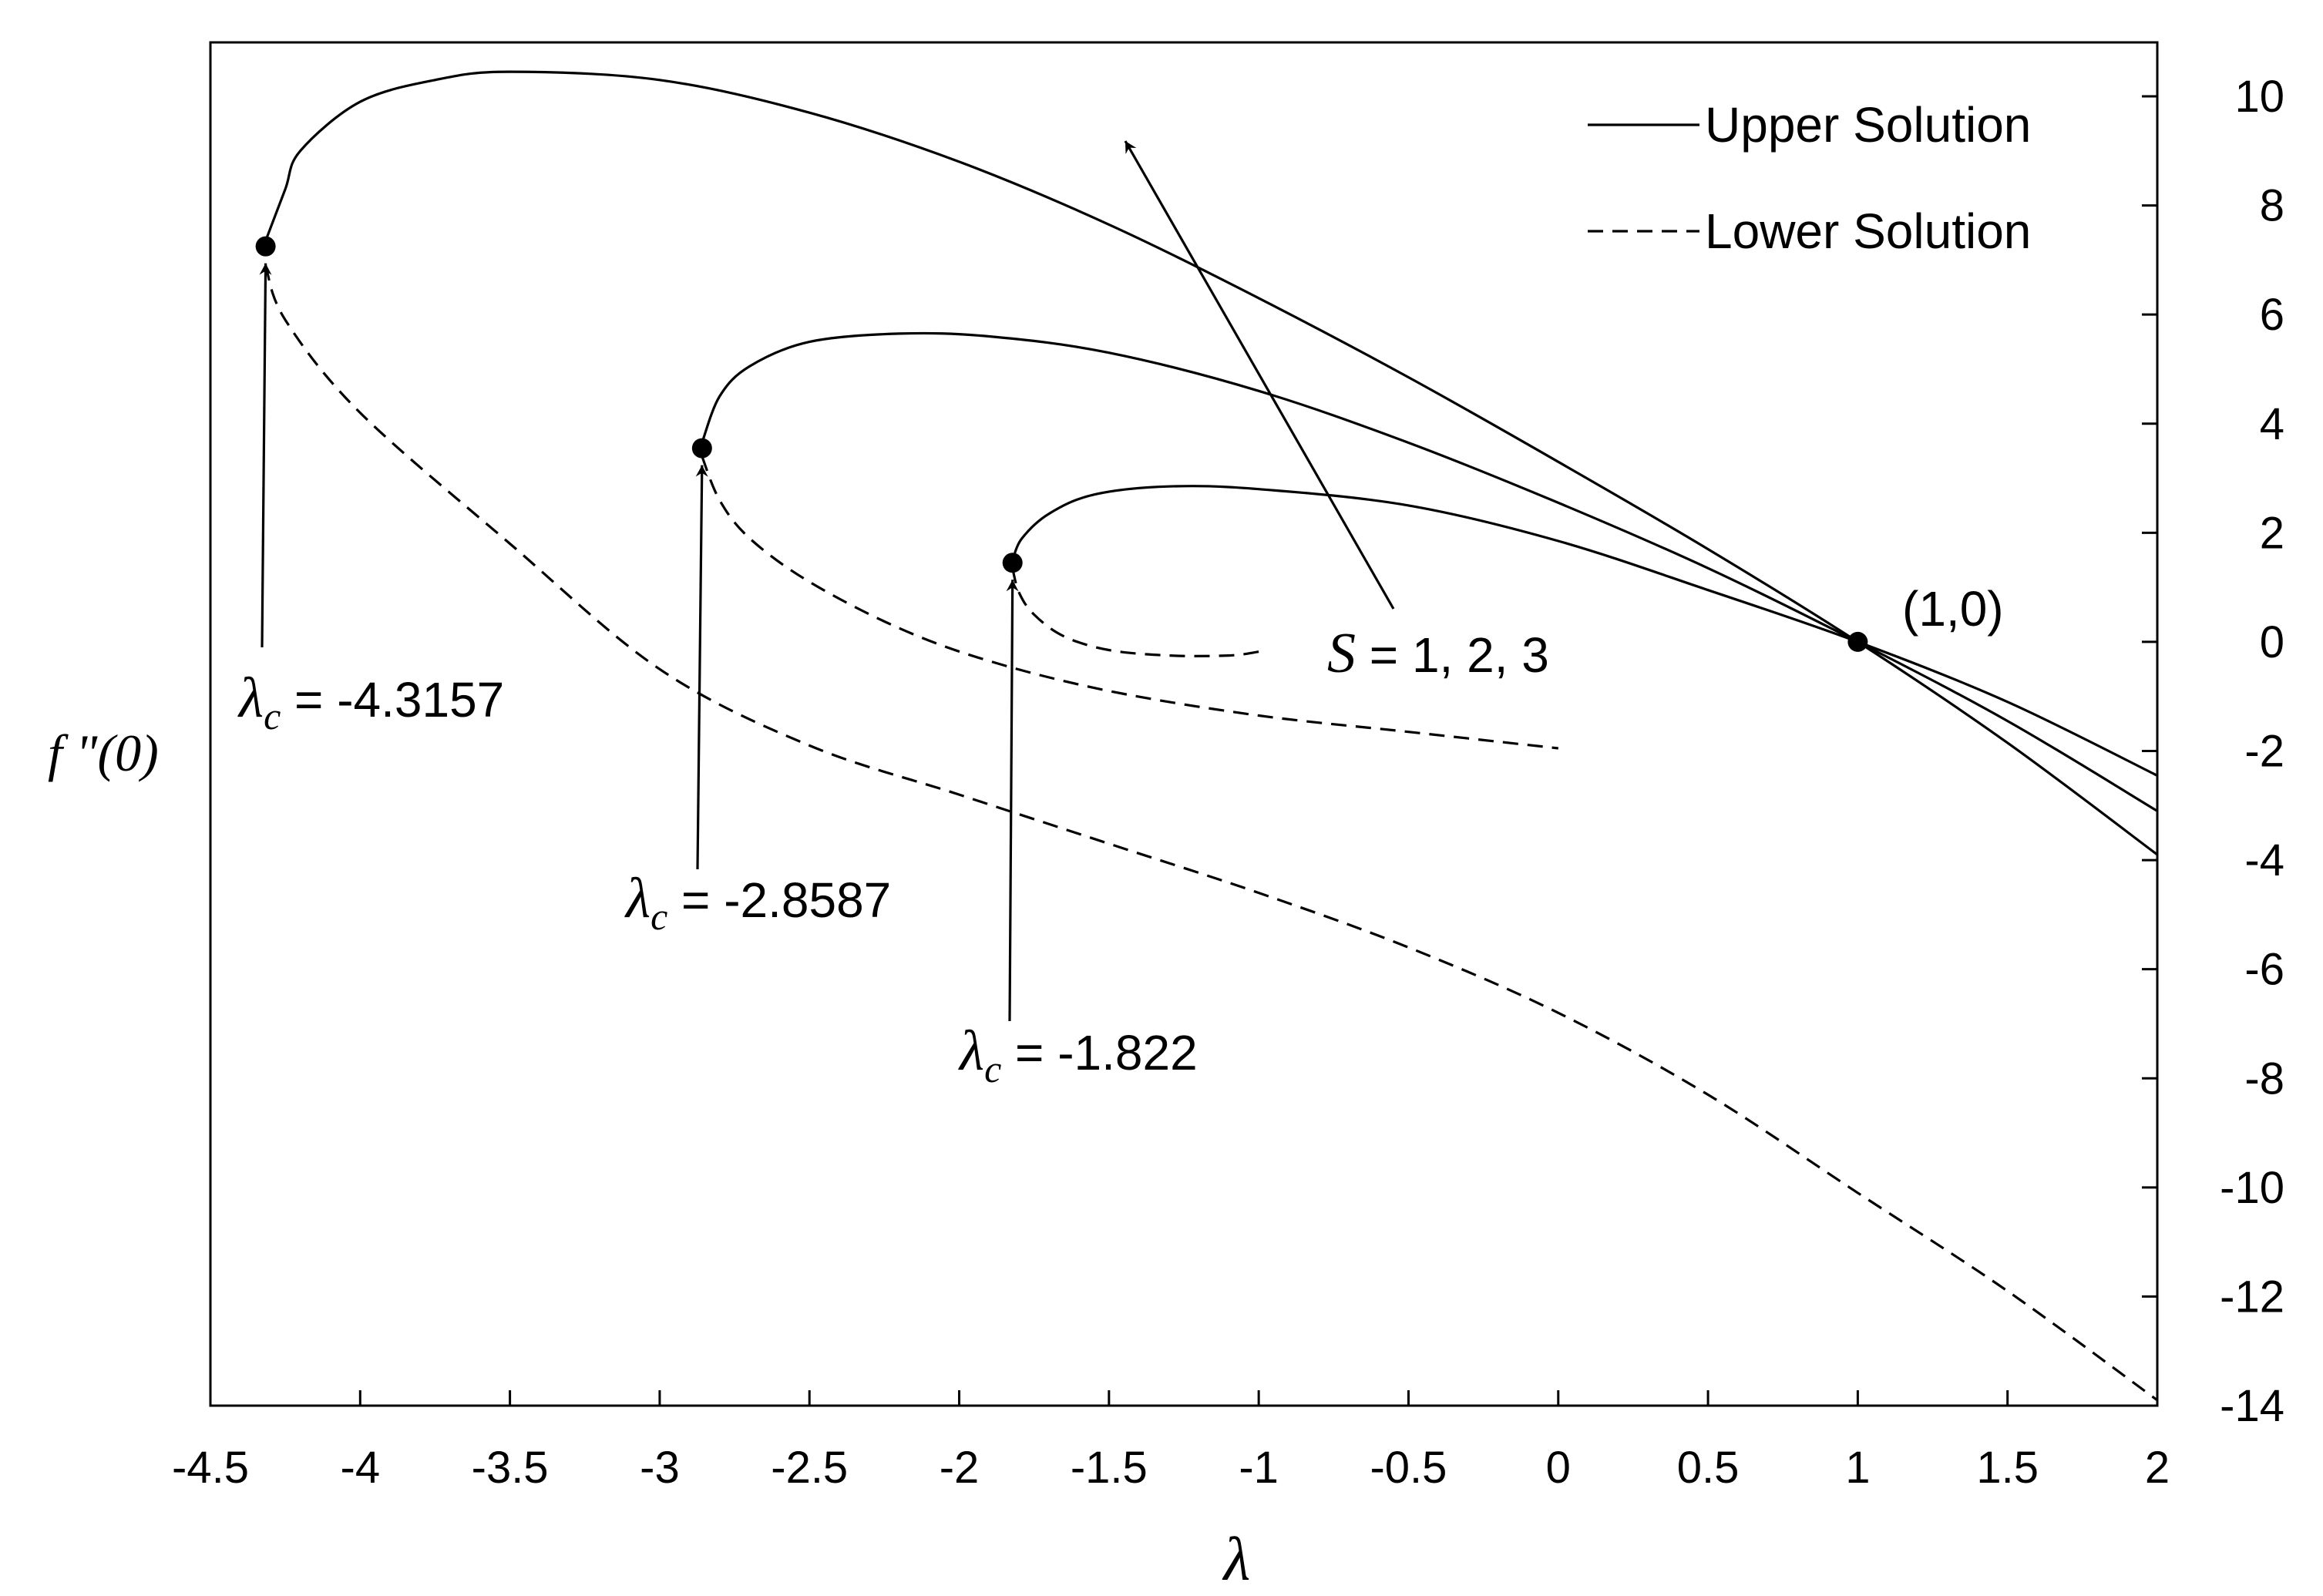 The width and height of the screenshot is (2323, 1596). What do you see at coordinates (272, 716) in the screenshot?
I see `annotation-lambda-c-3-sub: c` at bounding box center [272, 716].